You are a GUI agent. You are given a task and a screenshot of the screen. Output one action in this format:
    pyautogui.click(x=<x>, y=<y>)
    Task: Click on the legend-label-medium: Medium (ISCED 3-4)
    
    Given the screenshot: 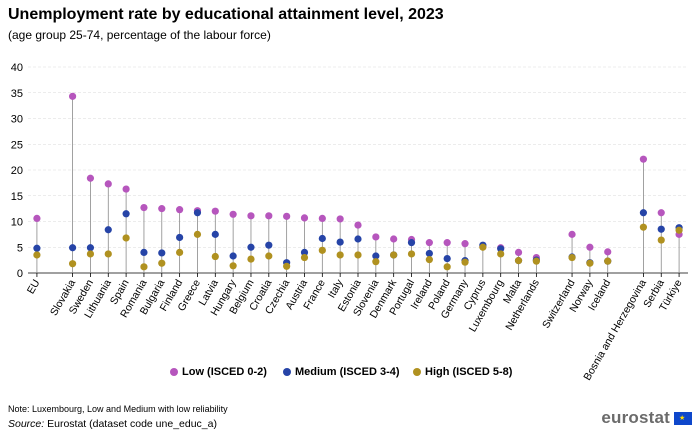 What is the action you would take?
    pyautogui.click(x=347, y=372)
    